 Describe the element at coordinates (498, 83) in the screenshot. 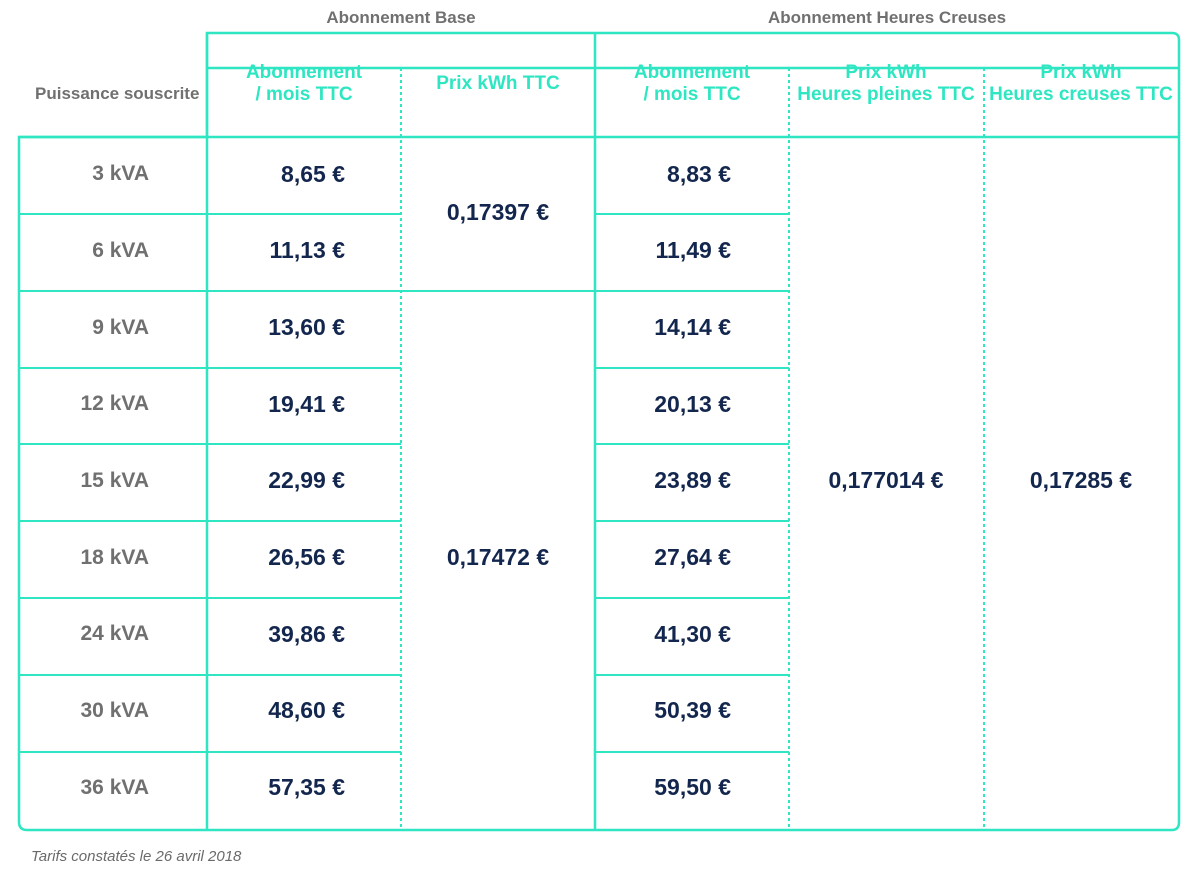

I see `col-header-prix-kwh: Prix kWh TTC` at that location.